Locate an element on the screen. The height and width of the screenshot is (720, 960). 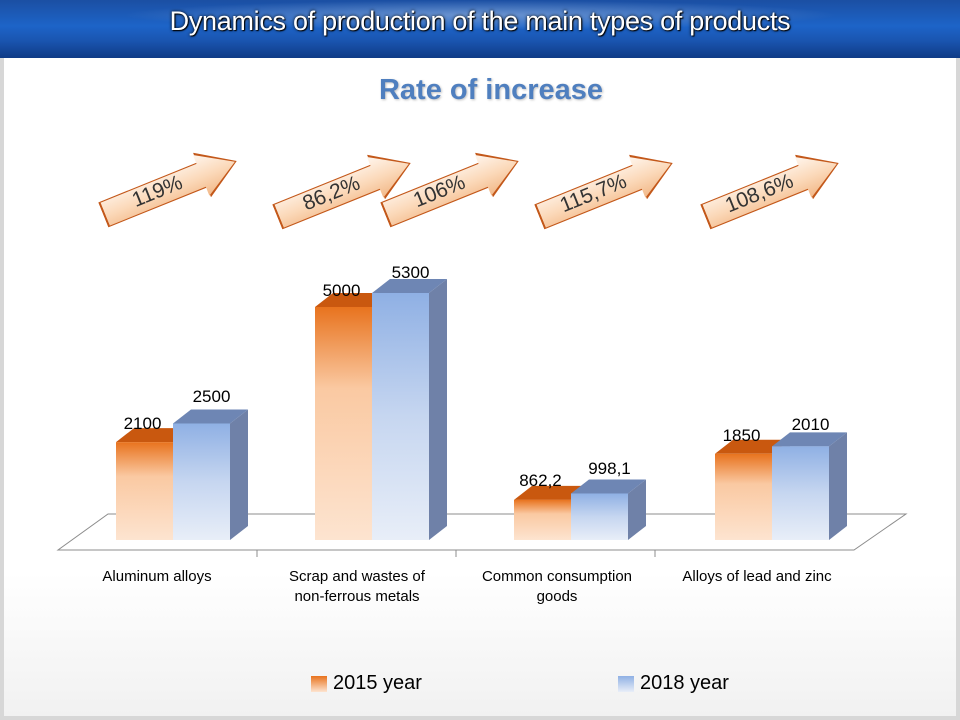
category-label: Common consumption is located at coordinates (557, 576).